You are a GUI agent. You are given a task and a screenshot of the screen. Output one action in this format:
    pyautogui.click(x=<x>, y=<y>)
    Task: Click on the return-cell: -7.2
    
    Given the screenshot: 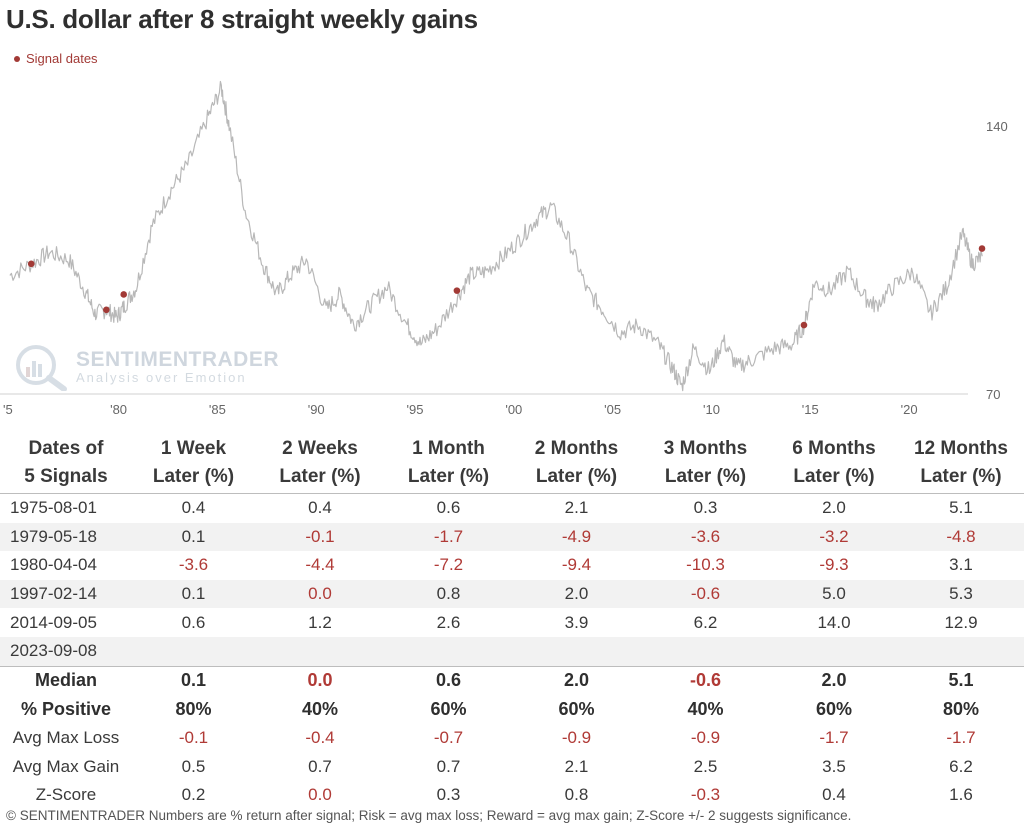 What is the action you would take?
    pyautogui.click(x=448, y=565)
    